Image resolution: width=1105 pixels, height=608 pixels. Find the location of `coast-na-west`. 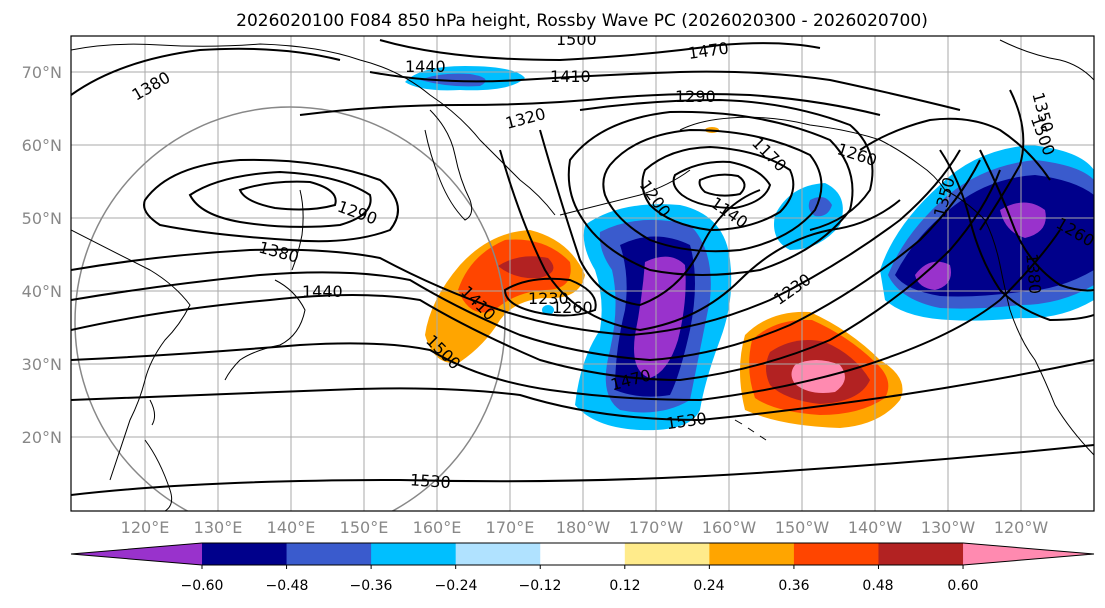

coast-na-west is located at coordinates (1019, 322).